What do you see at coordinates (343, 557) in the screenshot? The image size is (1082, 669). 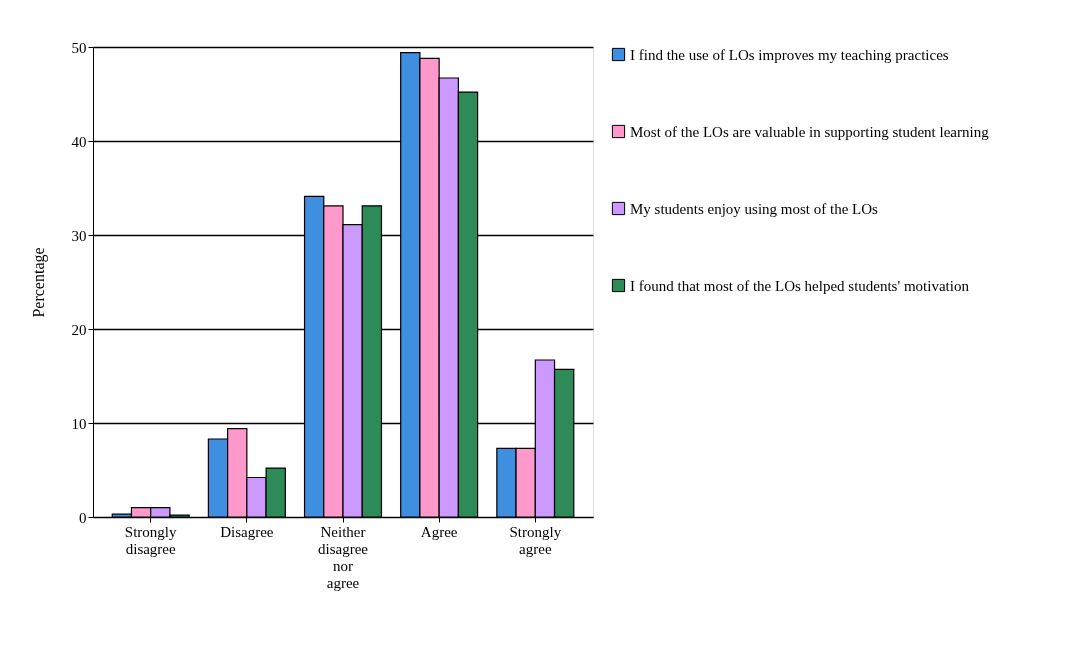 I see `x-tick-label: Neither disagree nor agree` at bounding box center [343, 557].